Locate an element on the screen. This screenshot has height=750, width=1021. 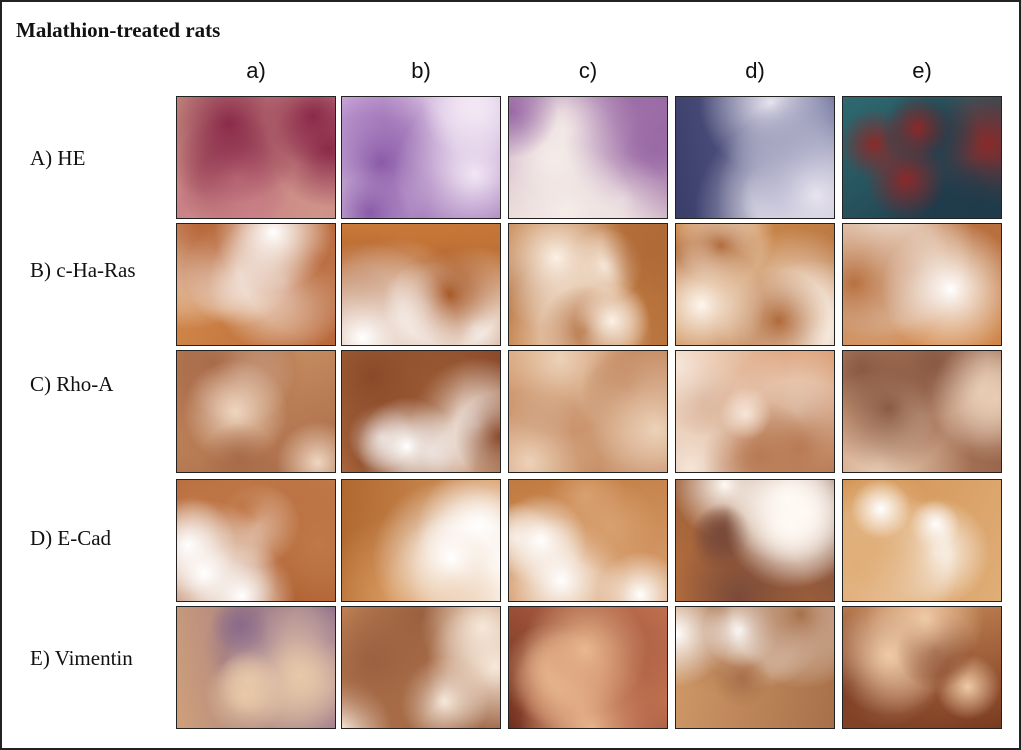
micrograph-e-c is located at coordinates (588, 667).